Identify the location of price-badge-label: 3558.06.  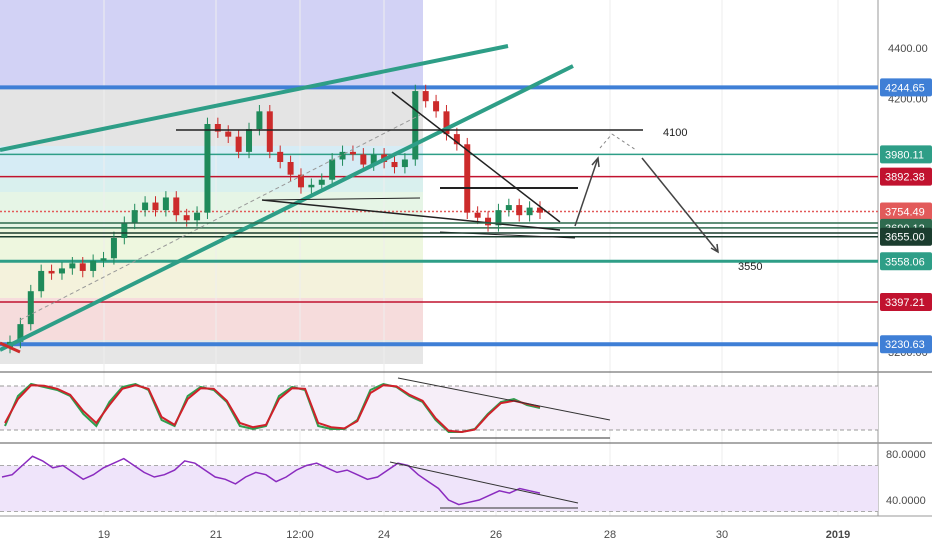
(905, 262).